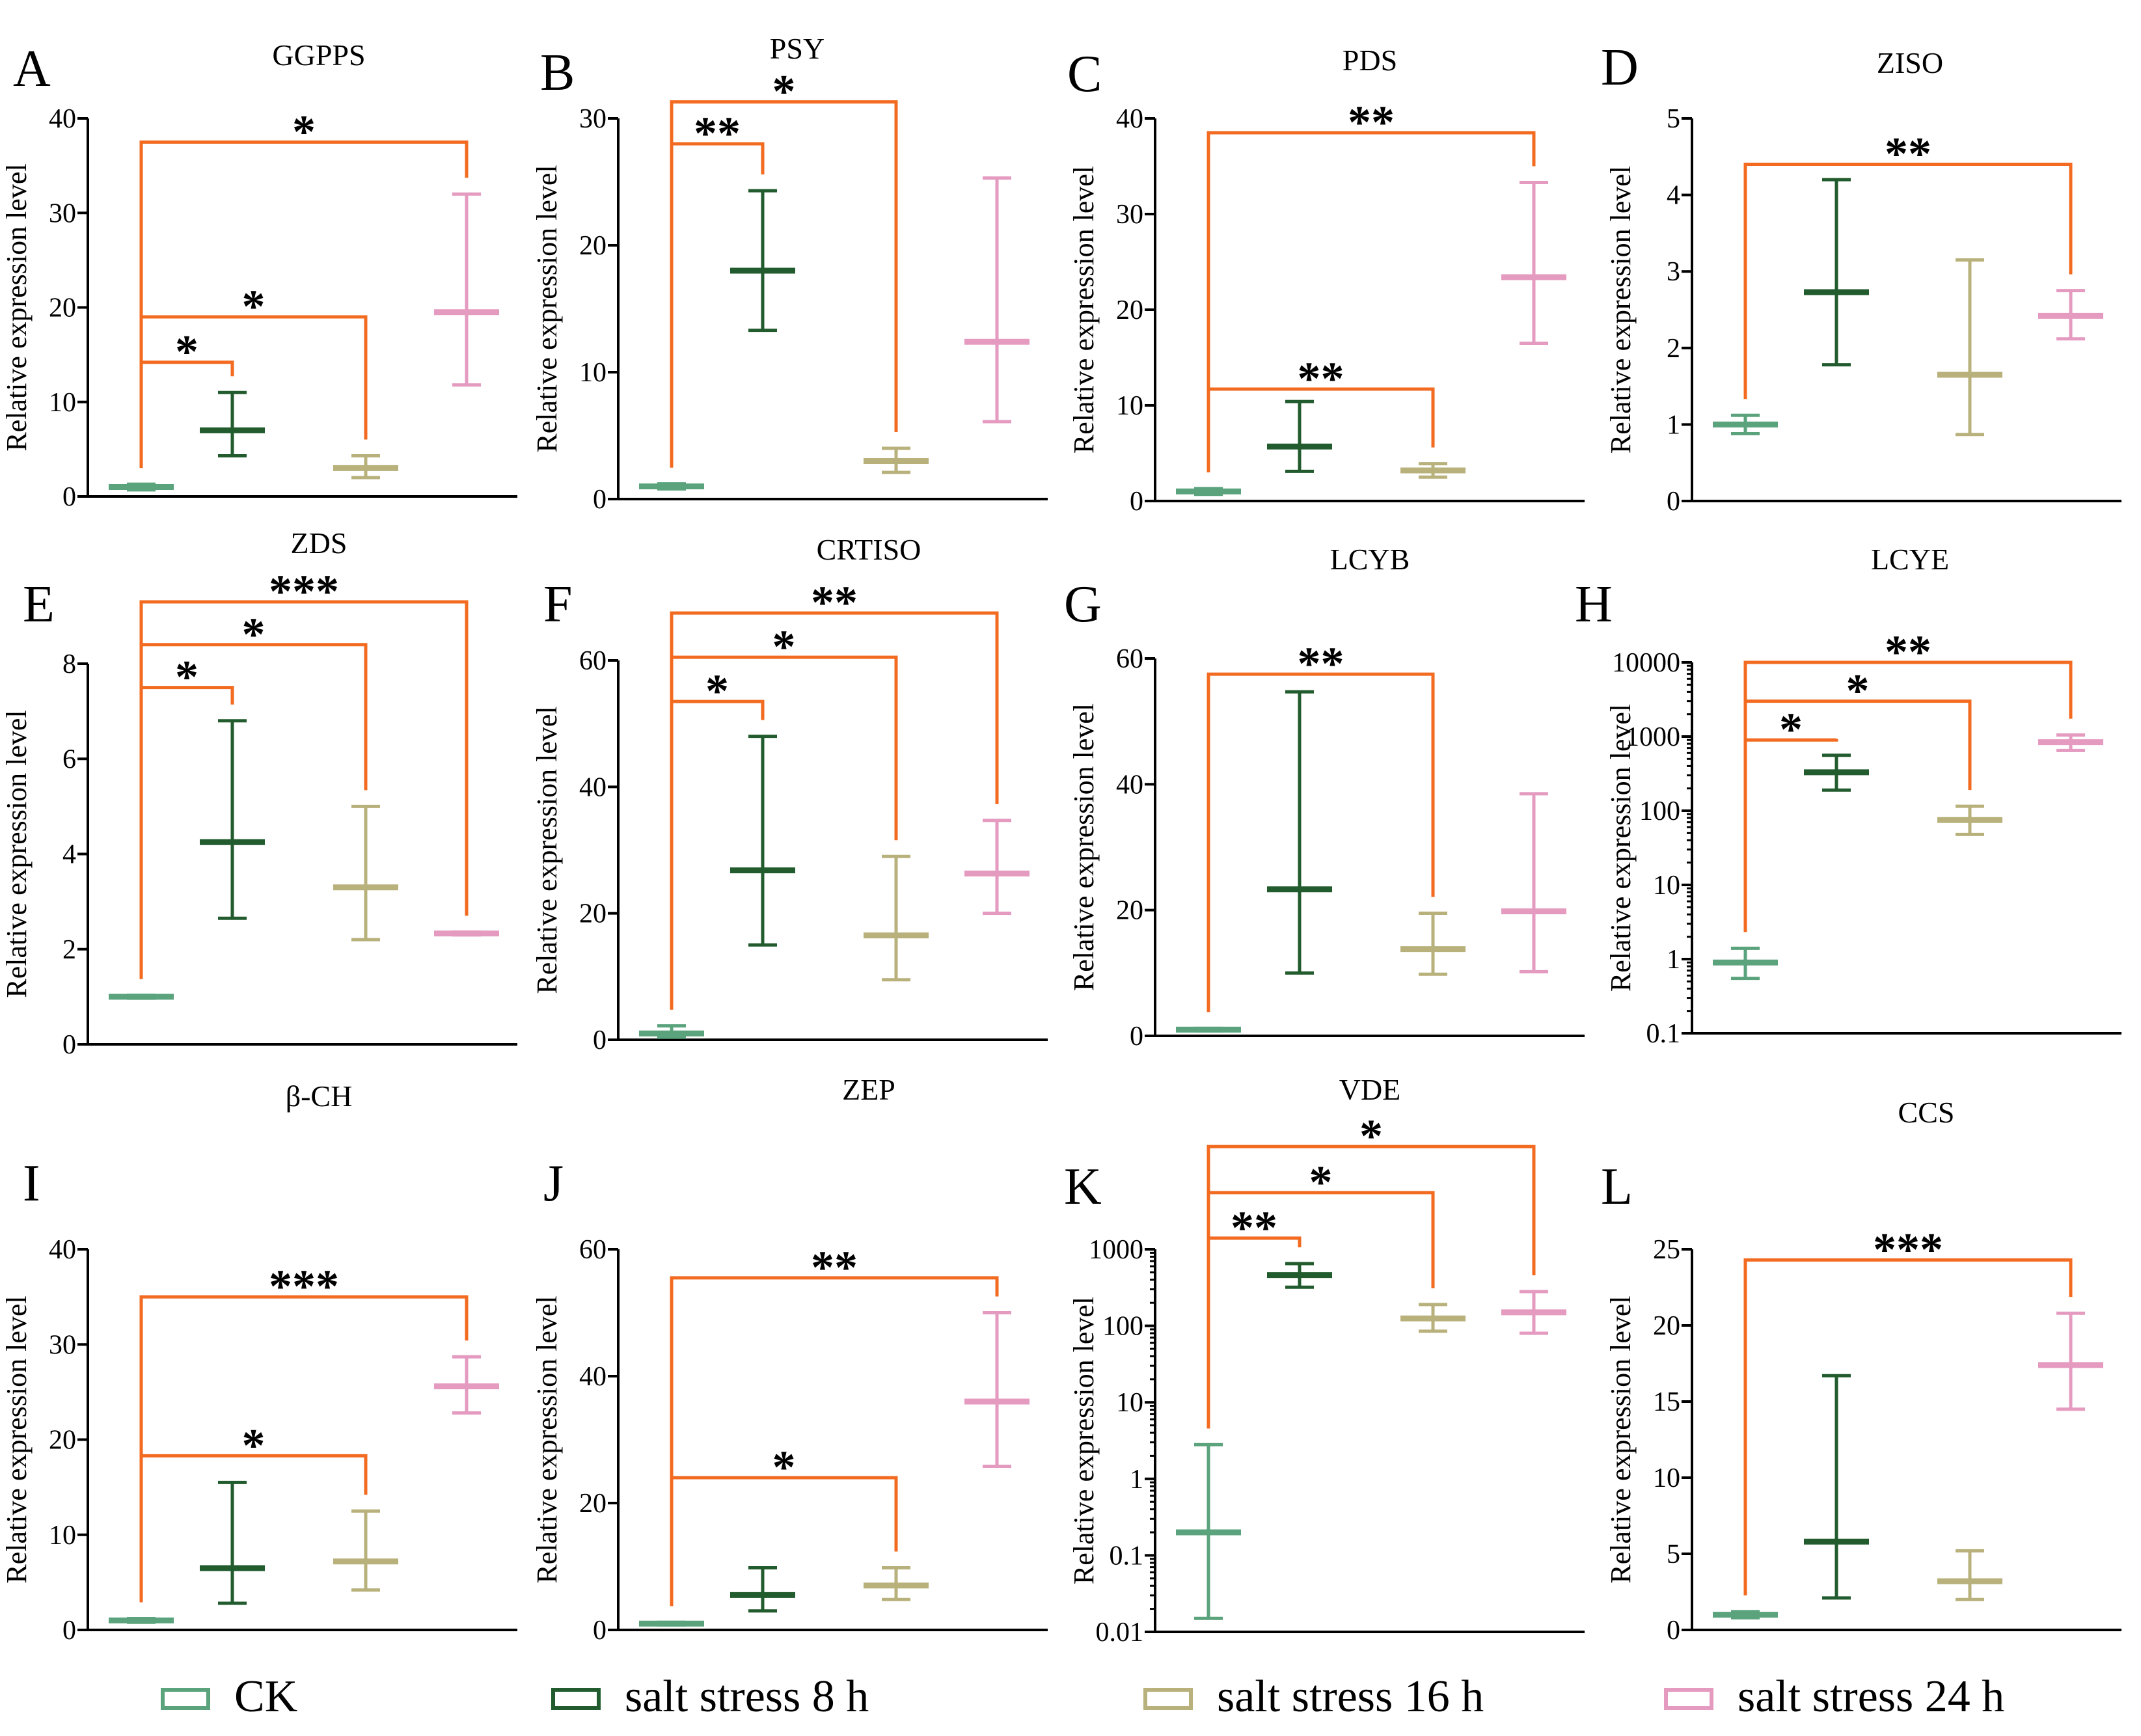  Describe the element at coordinates (869, 1090) in the screenshot. I see `panel-title: ZEP` at that location.